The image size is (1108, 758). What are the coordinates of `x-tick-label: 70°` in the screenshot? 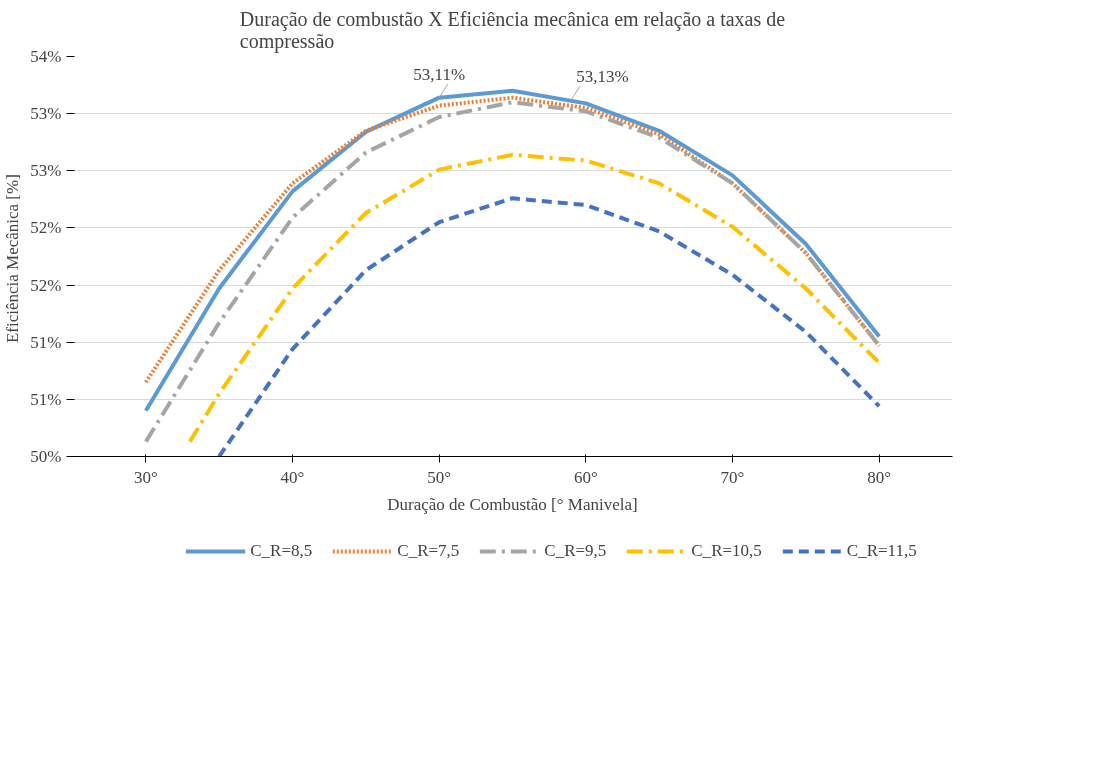 It's located at (732, 477).